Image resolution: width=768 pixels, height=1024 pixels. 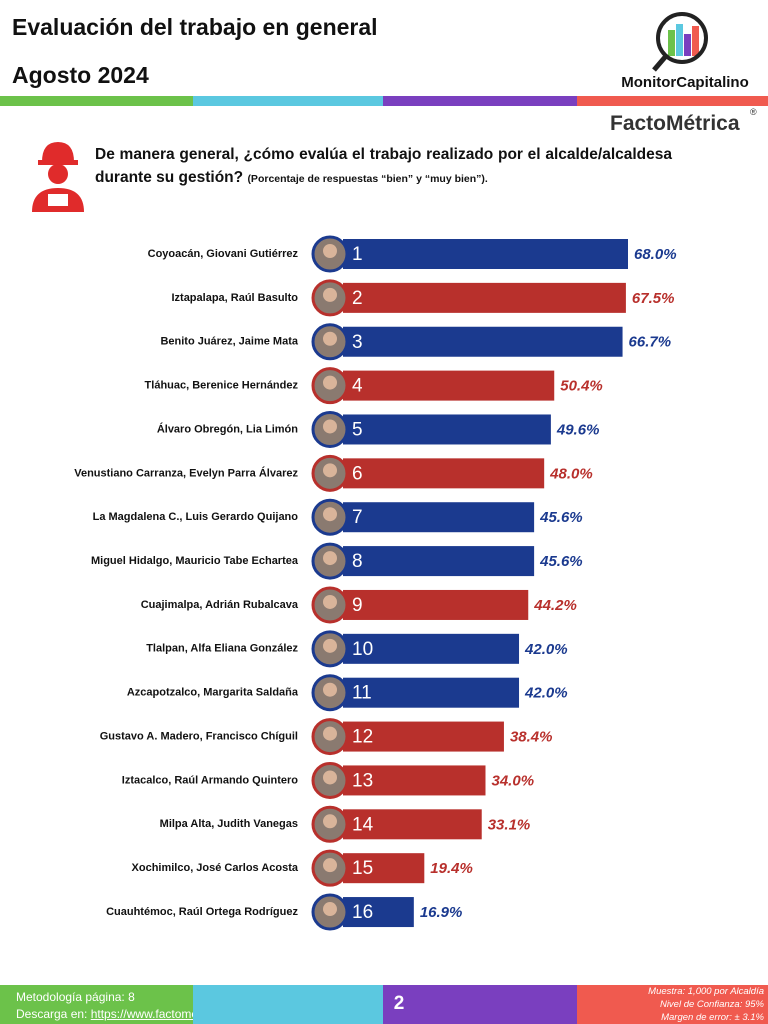 What do you see at coordinates (650, 342) in the screenshot?
I see `value-label: 66.7%` at bounding box center [650, 342].